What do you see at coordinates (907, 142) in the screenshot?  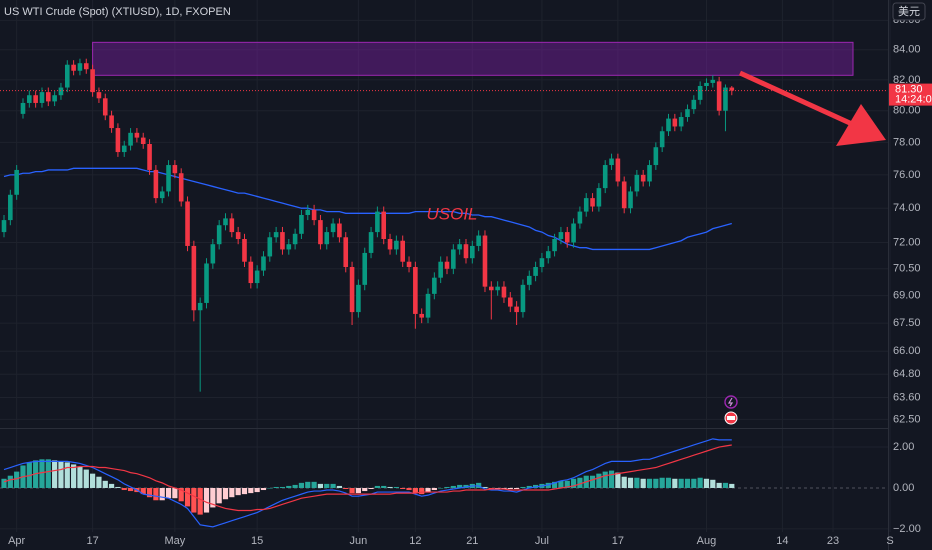 I see `y-tick-label: 78.00` at bounding box center [907, 142].